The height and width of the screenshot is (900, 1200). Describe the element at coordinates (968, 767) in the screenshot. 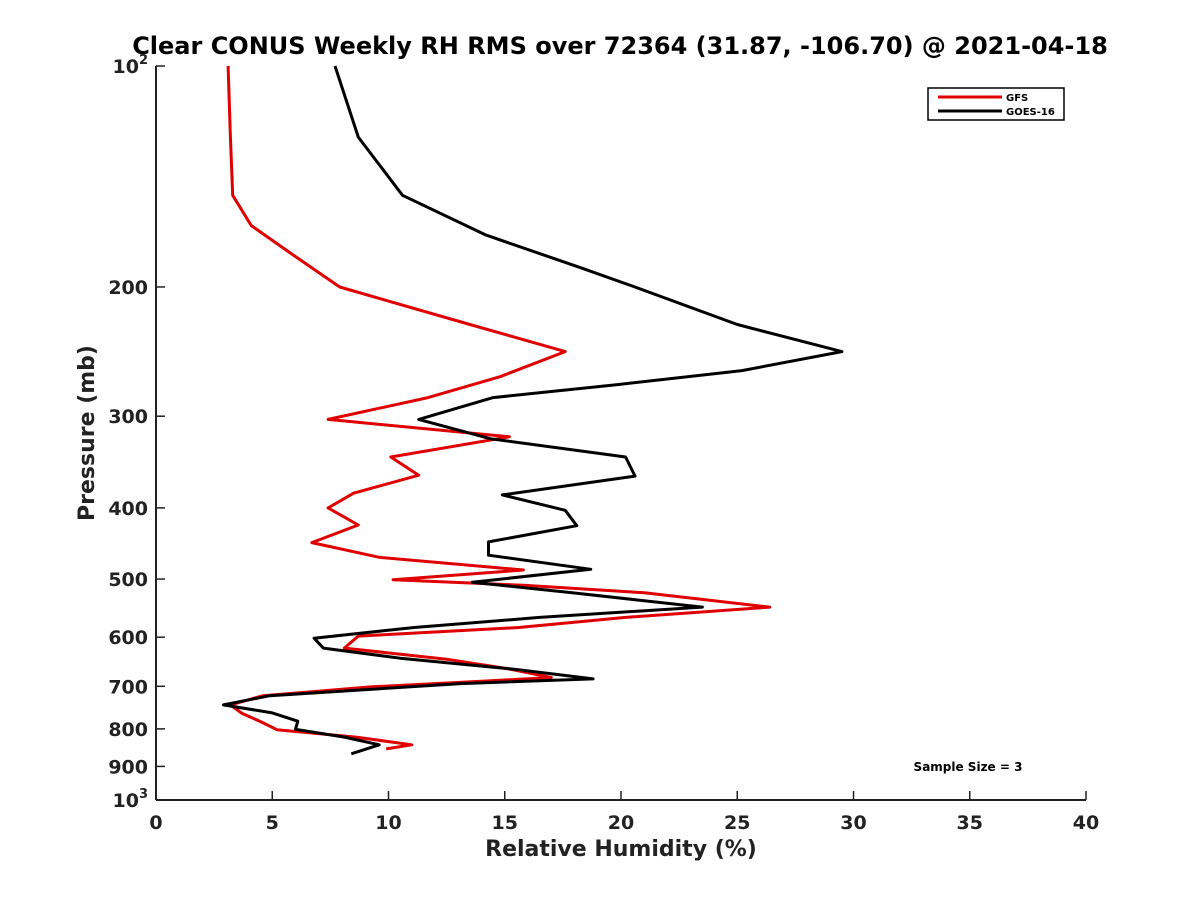

I see `sample-size-annotation: Sample Size = 3` at that location.